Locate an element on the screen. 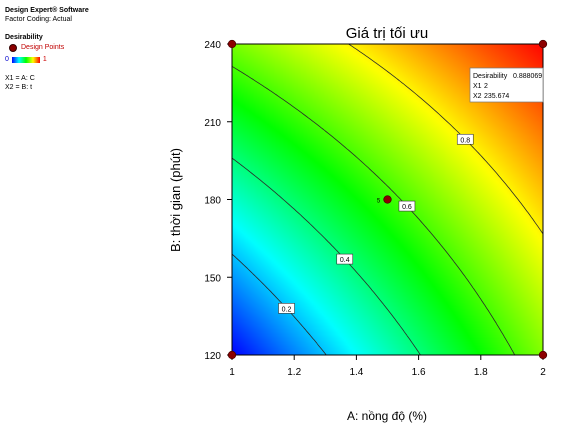 This screenshot has height=442, width=586. svg-text: 0.4 is located at coordinates (345, 260).